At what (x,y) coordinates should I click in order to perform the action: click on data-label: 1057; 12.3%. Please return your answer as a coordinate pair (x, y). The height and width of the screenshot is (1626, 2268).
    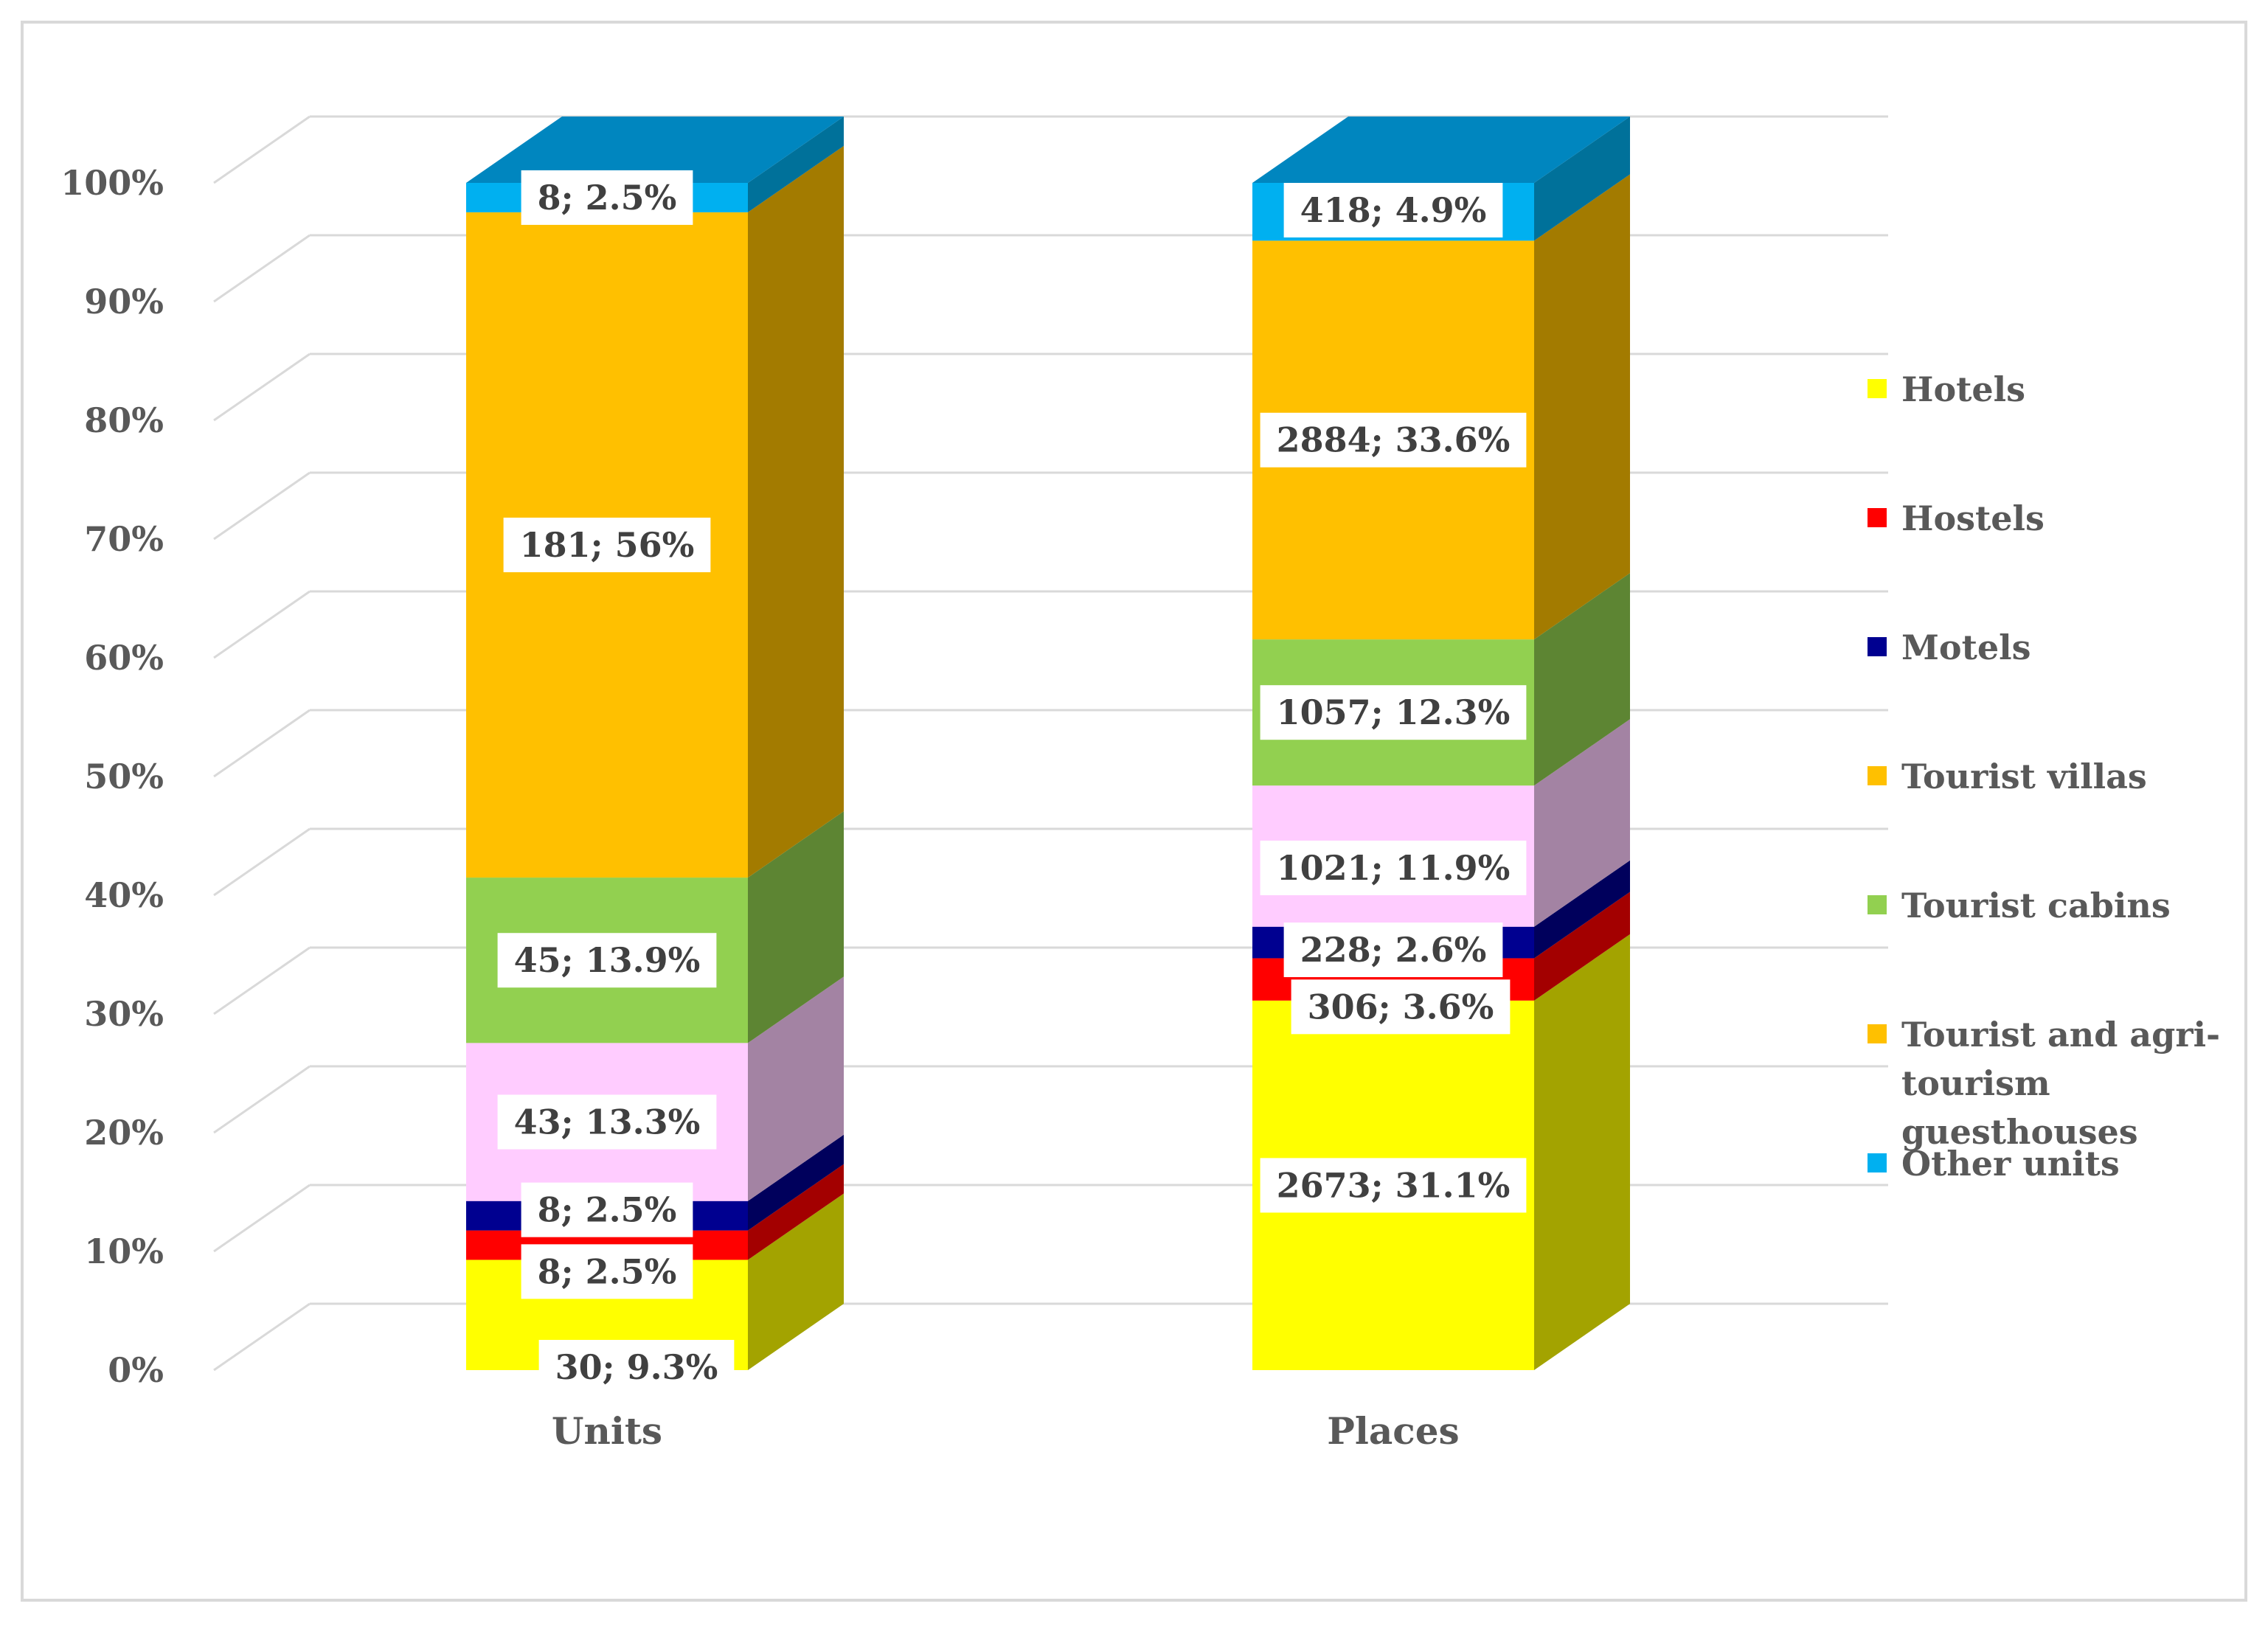
    Looking at the image, I should click on (1394, 712).